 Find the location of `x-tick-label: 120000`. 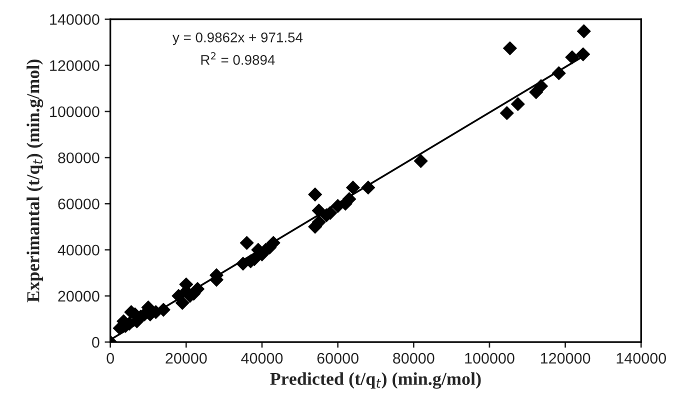

x-tick-label: 120000 is located at coordinates (565, 358).